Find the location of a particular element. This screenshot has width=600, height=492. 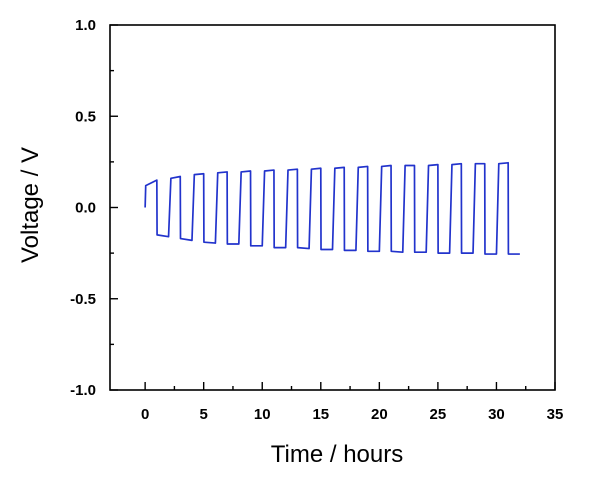

y-axis-ticks is located at coordinates (114, 207).